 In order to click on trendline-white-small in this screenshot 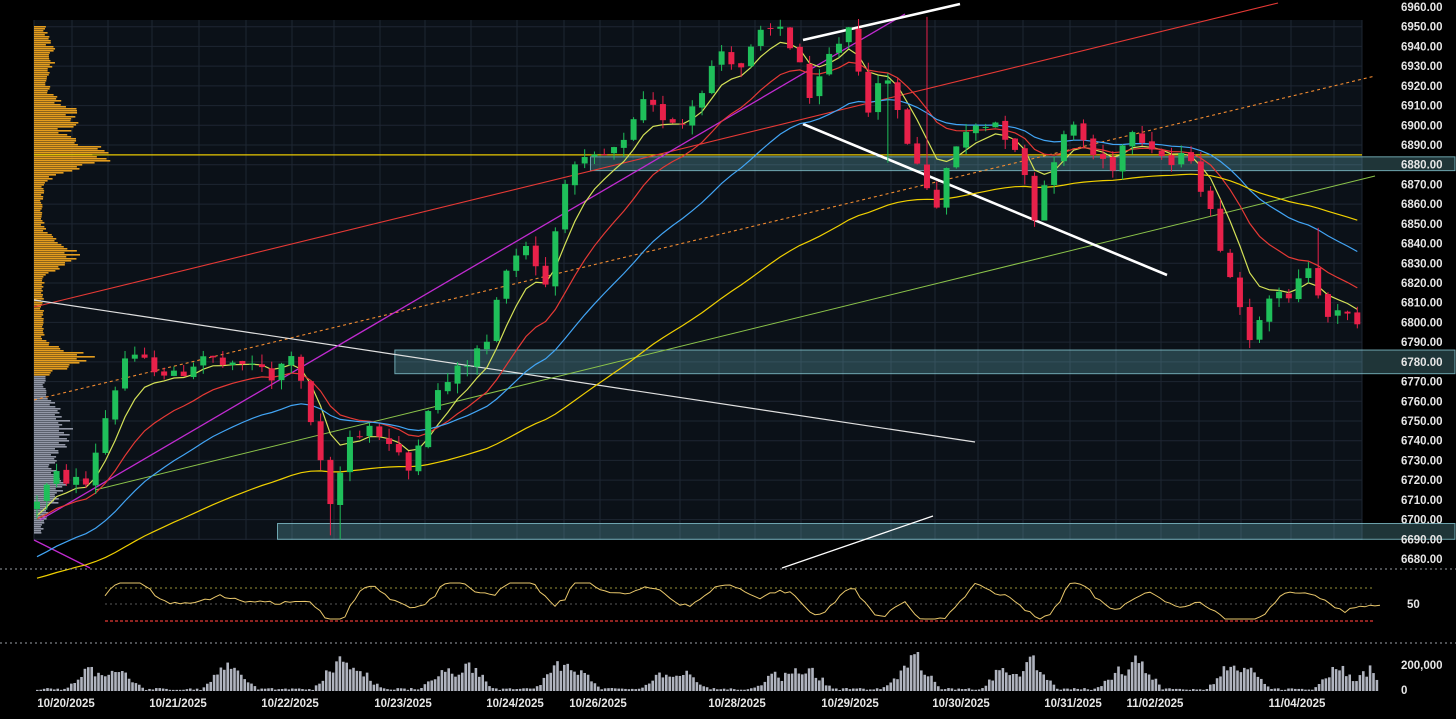, I will do `click(857, 542)`.